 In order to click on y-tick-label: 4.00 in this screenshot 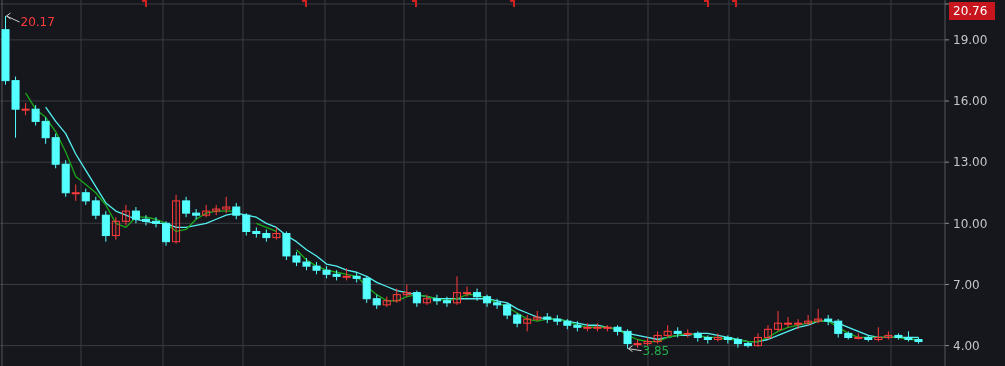, I will do `click(966, 345)`.